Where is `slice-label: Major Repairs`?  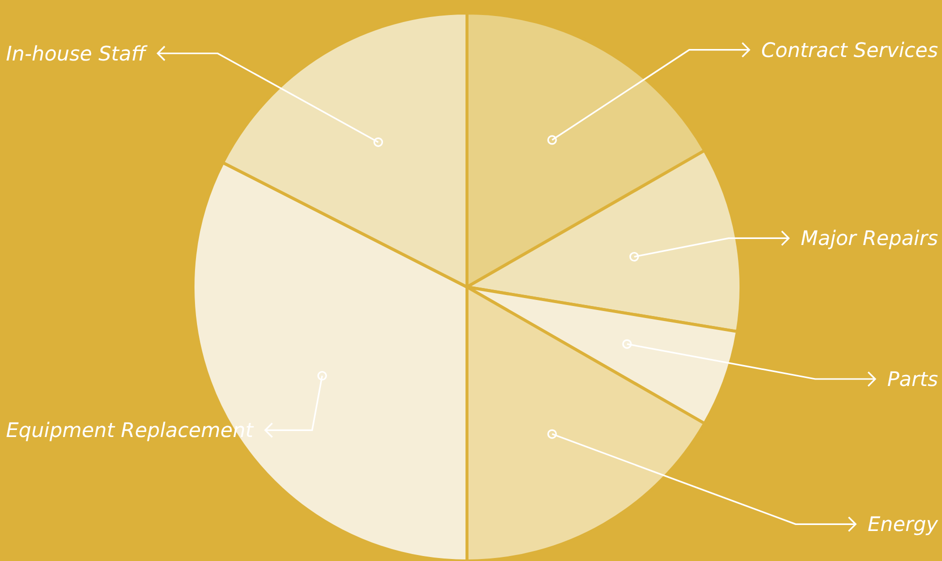 slice-label: Major Repairs is located at coordinates (869, 238).